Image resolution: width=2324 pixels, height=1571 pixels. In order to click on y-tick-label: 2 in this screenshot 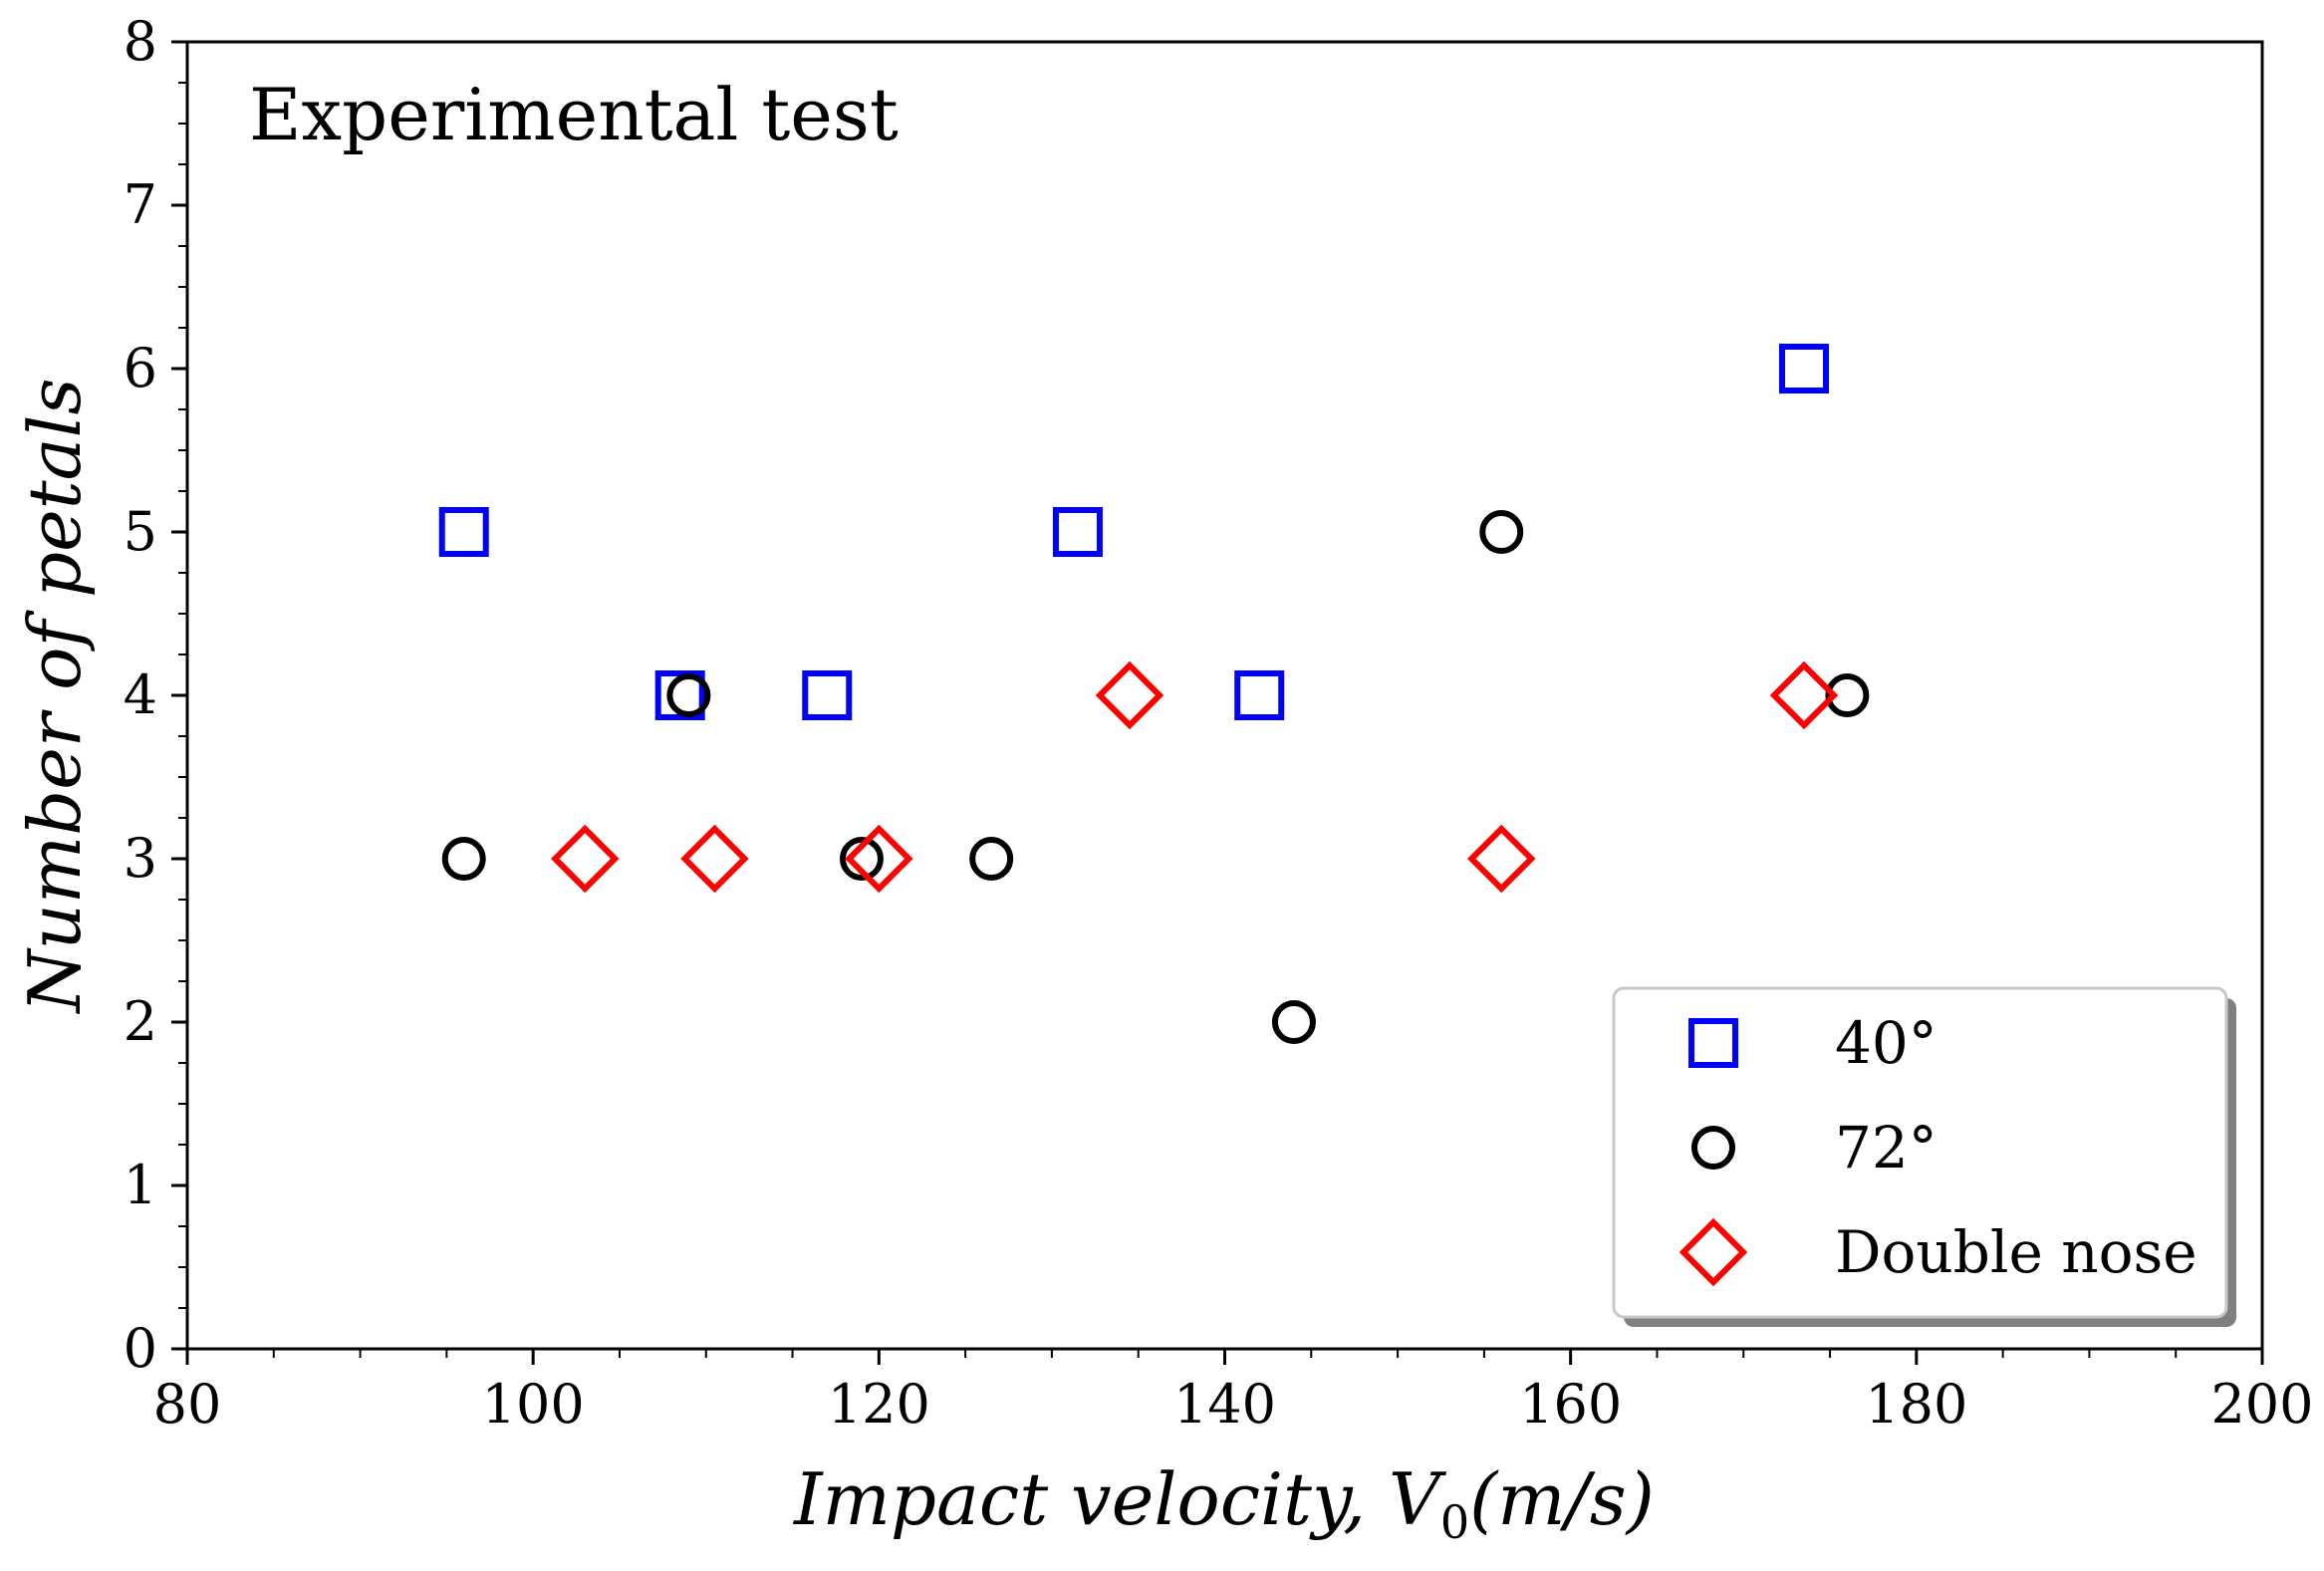, I will do `click(141, 1022)`.